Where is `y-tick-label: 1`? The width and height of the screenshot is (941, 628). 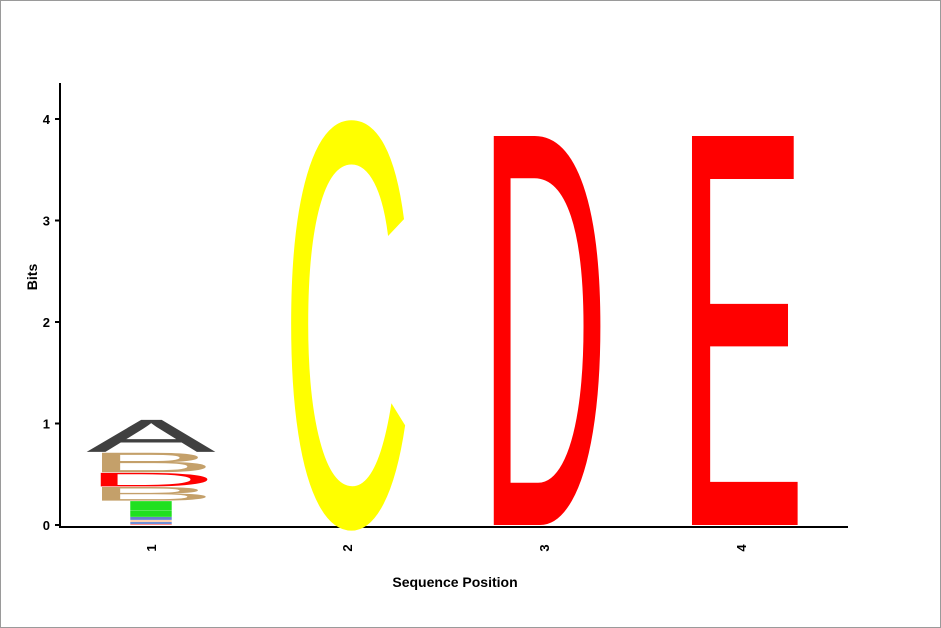 y-tick-label: 1 is located at coordinates (46, 424).